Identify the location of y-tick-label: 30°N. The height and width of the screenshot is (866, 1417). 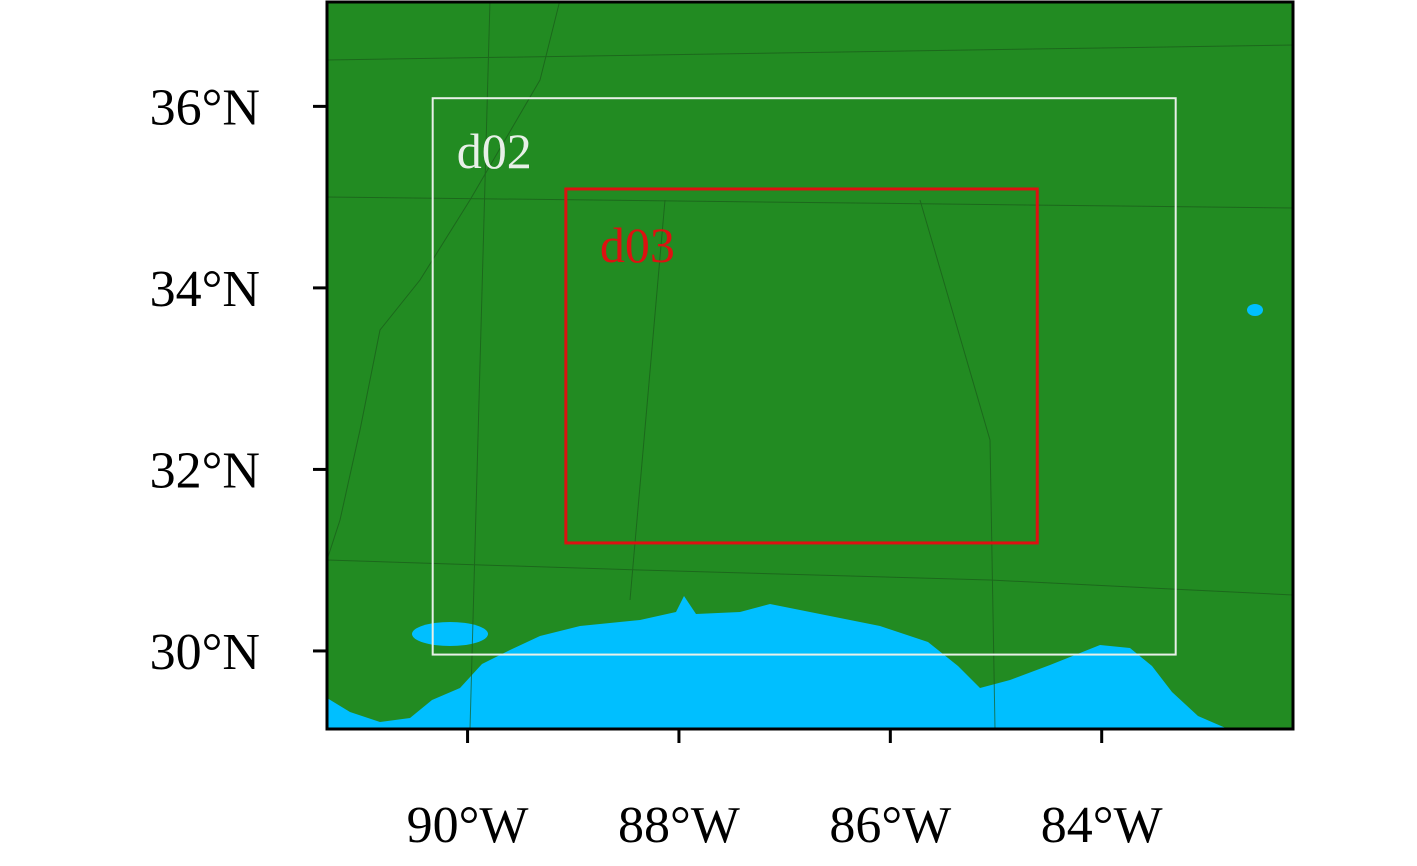
(205, 652).